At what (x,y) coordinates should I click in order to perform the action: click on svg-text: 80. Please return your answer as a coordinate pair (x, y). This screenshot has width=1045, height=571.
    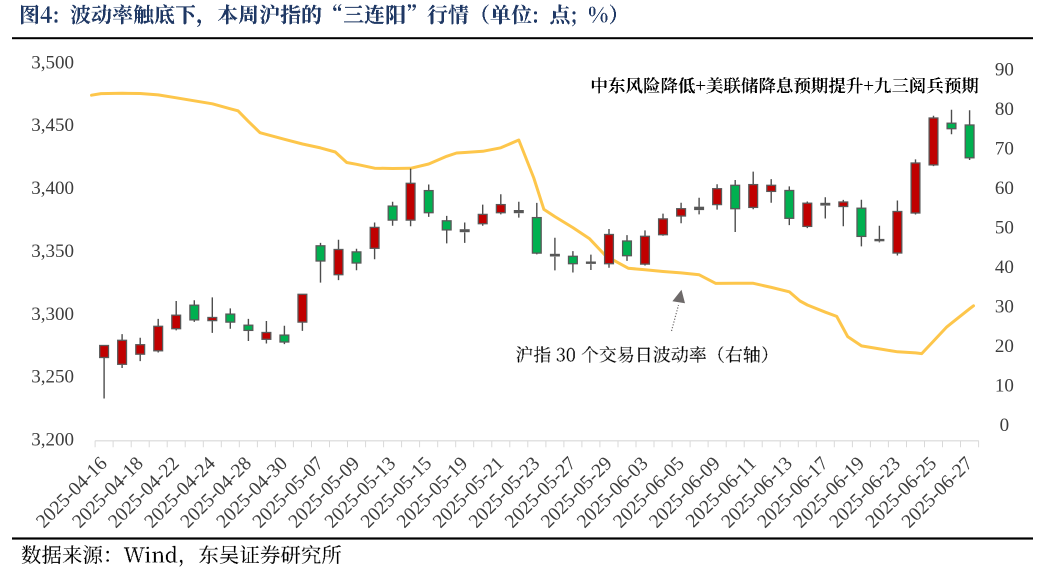
    Looking at the image, I should click on (1004, 109).